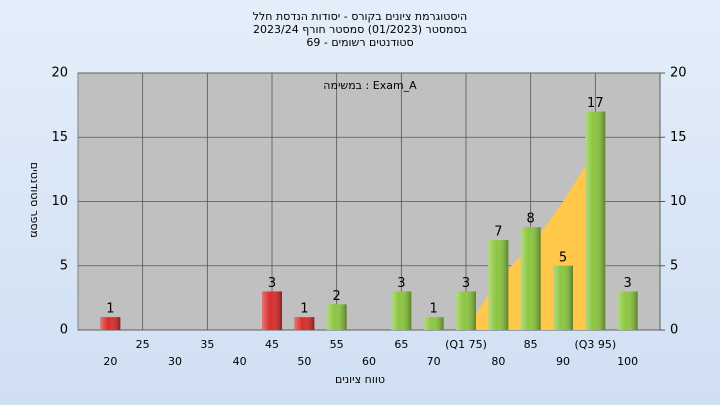 This screenshot has width=720, height=405. Describe the element at coordinates (59, 137) in the screenshot. I see `y-tick-label: 15` at that location.